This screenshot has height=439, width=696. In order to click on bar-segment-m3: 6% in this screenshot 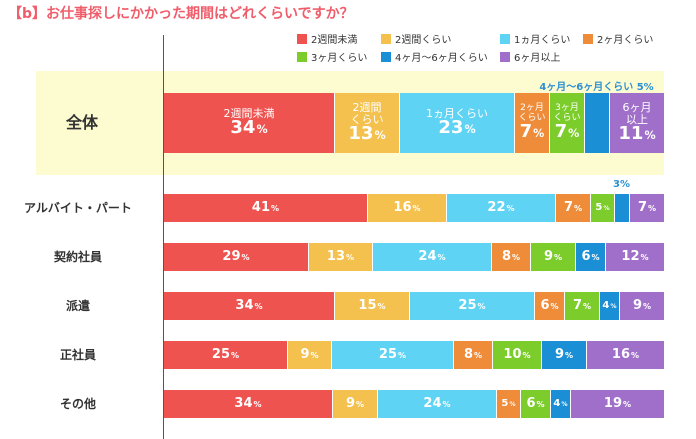, I will do `click(535, 404)`.